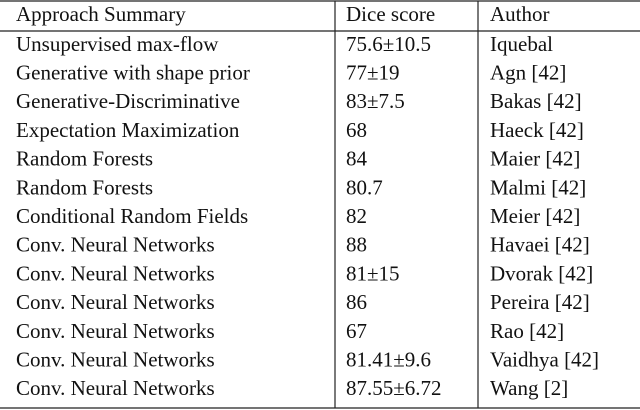 The image size is (640, 410). Describe the element at coordinates (356, 216) in the screenshot. I see `cell: 82` at that location.